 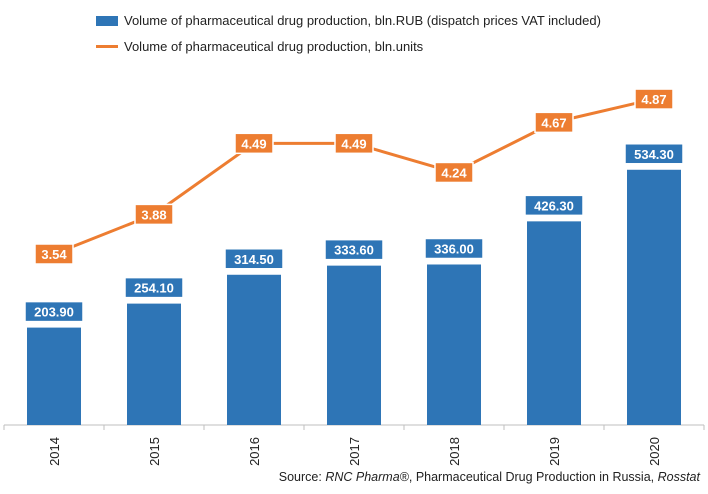 I want to click on line-label-2016: 4.49, so click(x=253, y=143).